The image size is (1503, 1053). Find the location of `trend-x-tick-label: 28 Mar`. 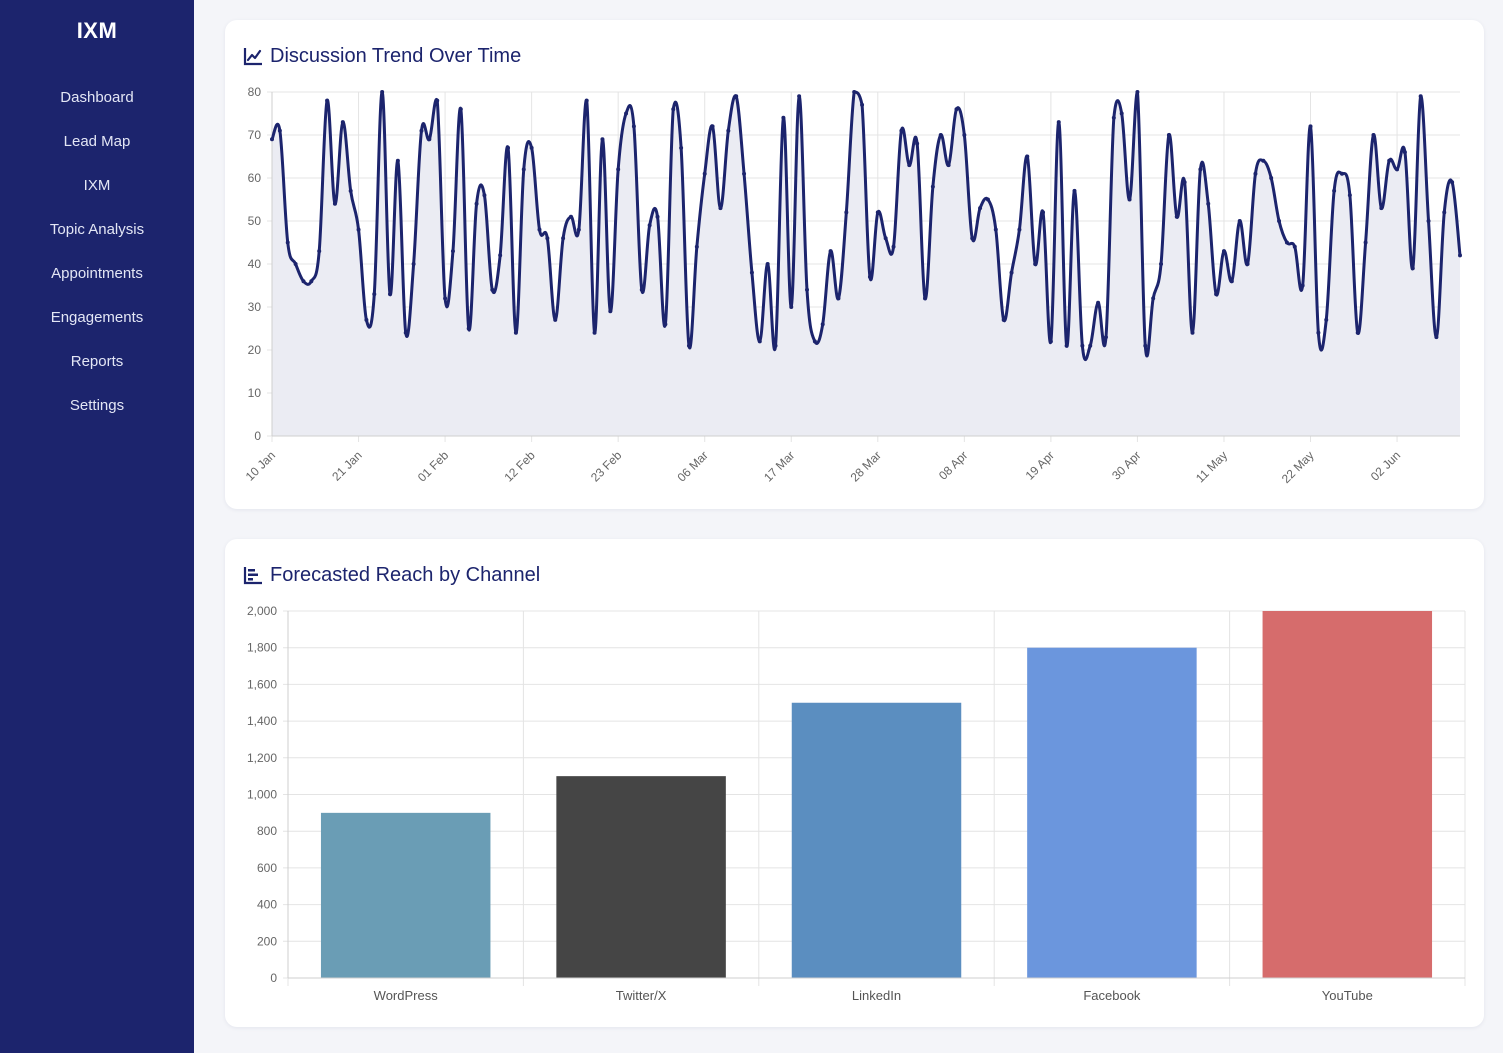

trend-x-tick-label: 28 Mar is located at coordinates (866, 466).